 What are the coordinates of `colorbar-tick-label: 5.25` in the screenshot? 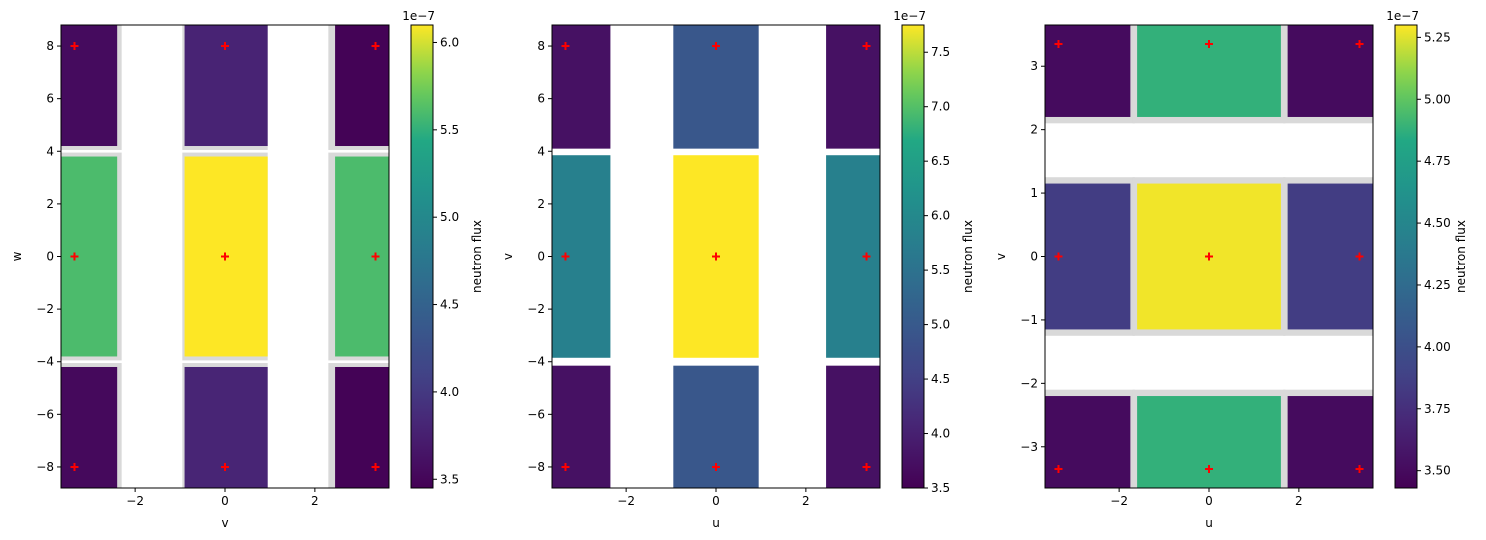 It's located at (1437, 37).